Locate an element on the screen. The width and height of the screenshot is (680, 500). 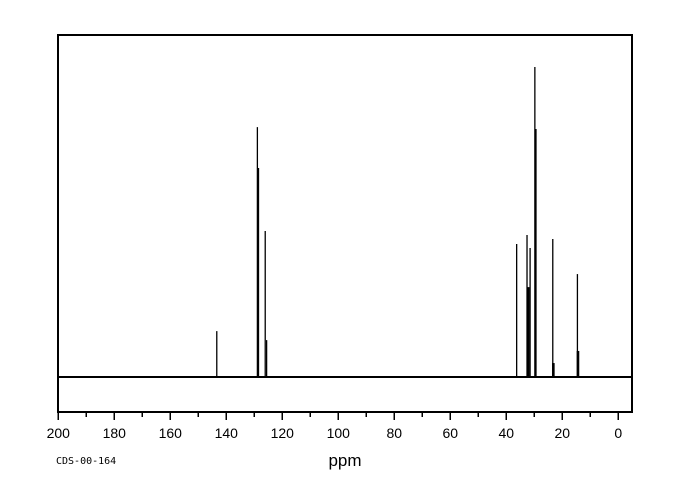
sample-id-label: CDS-00-164 is located at coordinates (86, 461).